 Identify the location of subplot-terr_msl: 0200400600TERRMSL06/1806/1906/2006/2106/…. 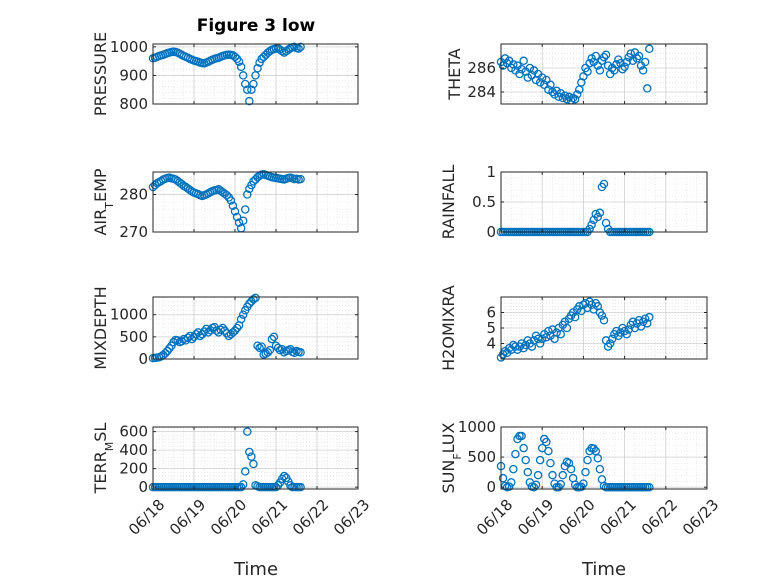
(232, 481).